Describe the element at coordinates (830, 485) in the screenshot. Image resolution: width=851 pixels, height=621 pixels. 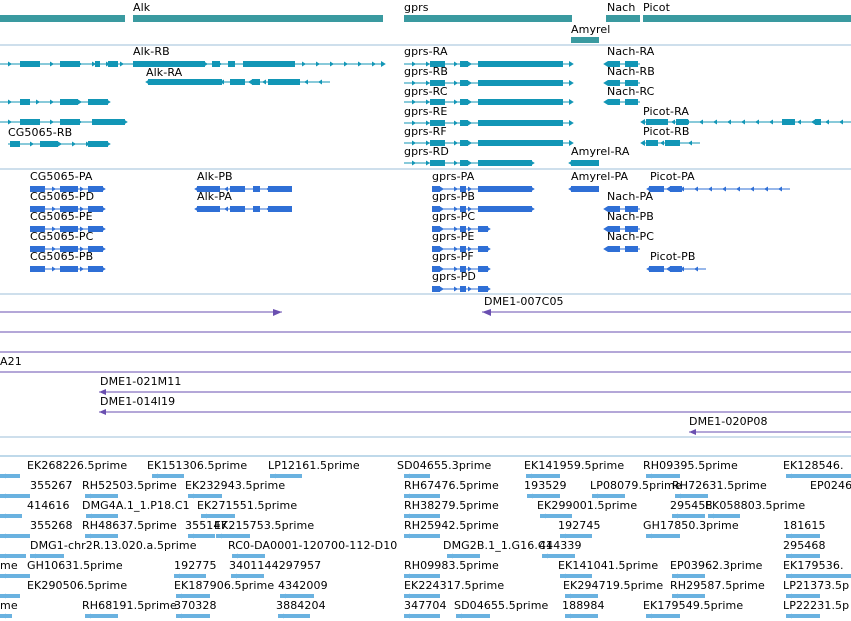
I see `est-label: EP0246` at that location.